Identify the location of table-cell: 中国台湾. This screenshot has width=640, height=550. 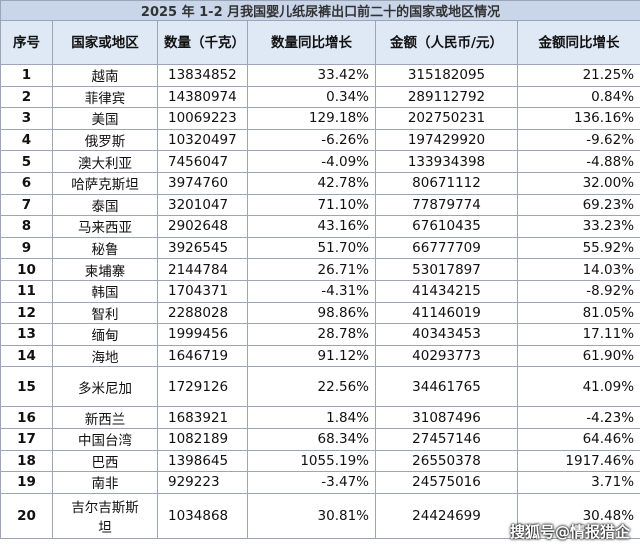
(105, 439).